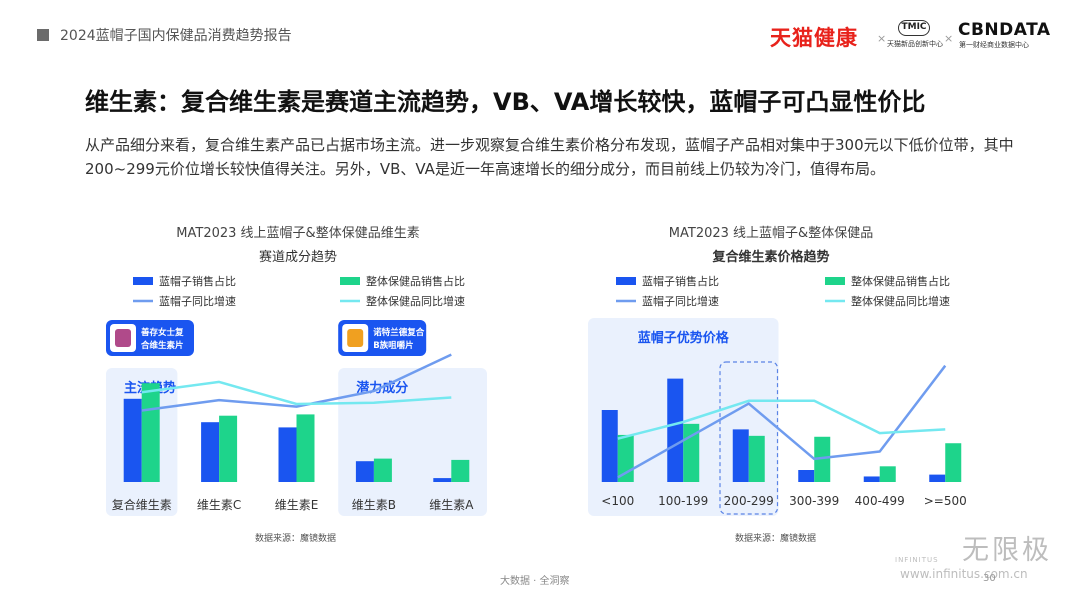 Image resolution: width=1080 pixels, height=608 pixels. Describe the element at coordinates (505, 102) in the screenshot. I see `page-title: 维生素：复合维生素是赛道主流趋势，VB、VA增长较快，蓝帽子可凸显性价比` at that location.